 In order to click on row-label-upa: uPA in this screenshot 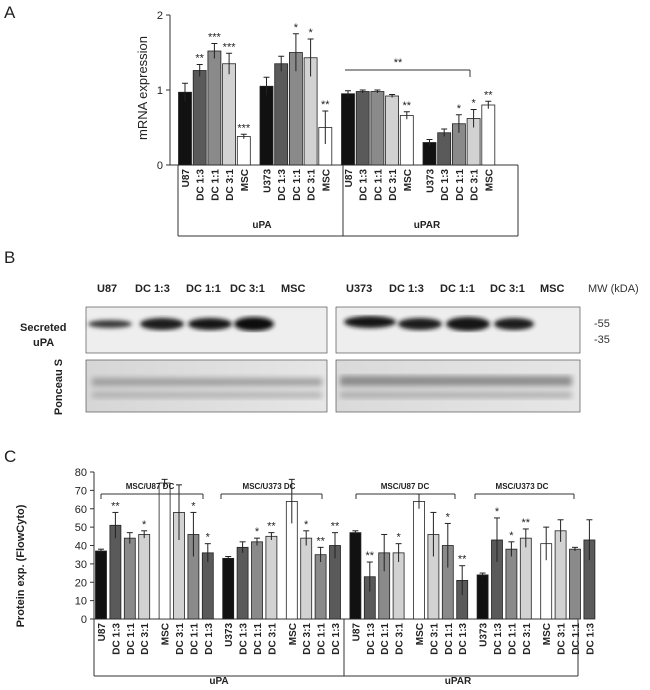, I will do `click(43, 343)`.